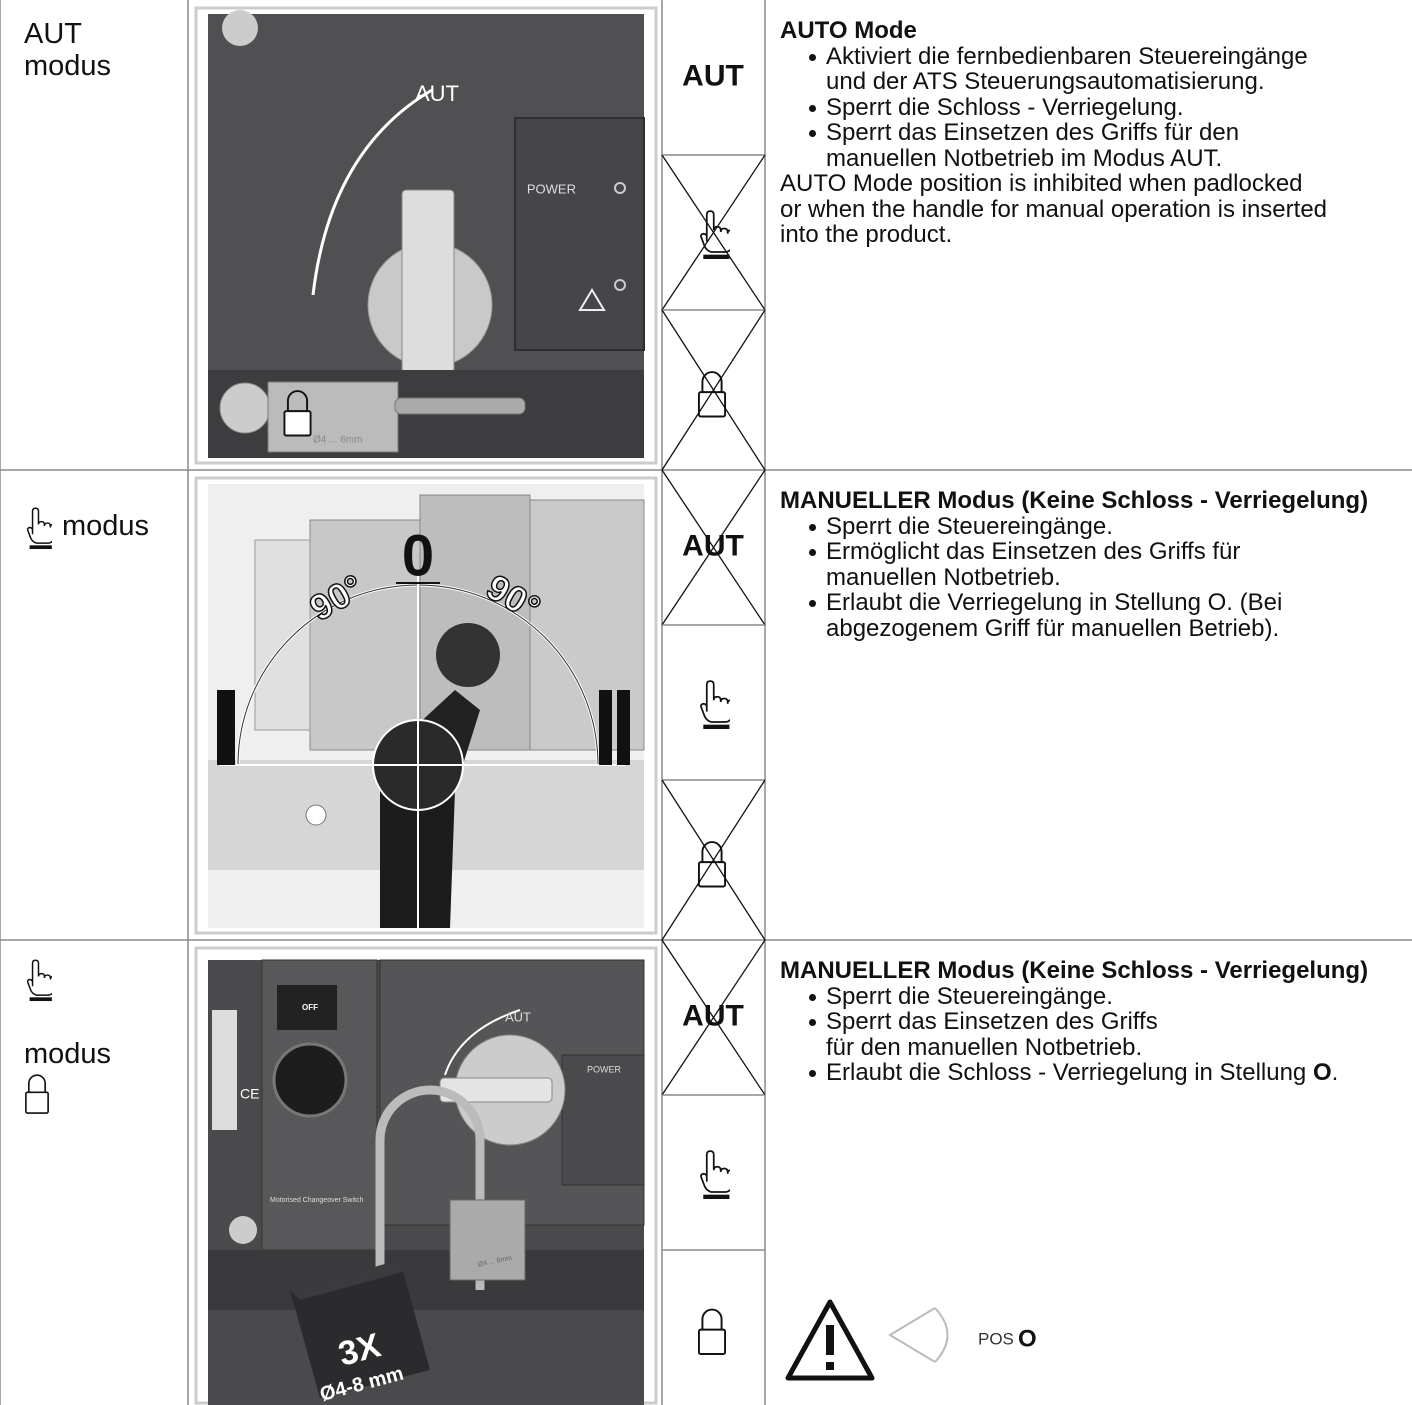 This screenshot has width=1412, height=1405. I want to click on image-label: 0, so click(418, 555).